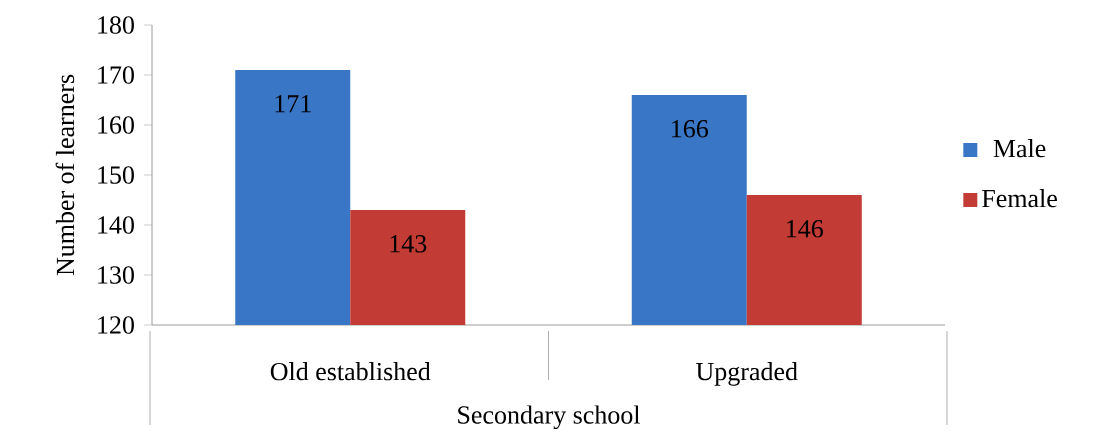 The height and width of the screenshot is (434, 1113). I want to click on x-axis-title: Secondary school, so click(549, 417).